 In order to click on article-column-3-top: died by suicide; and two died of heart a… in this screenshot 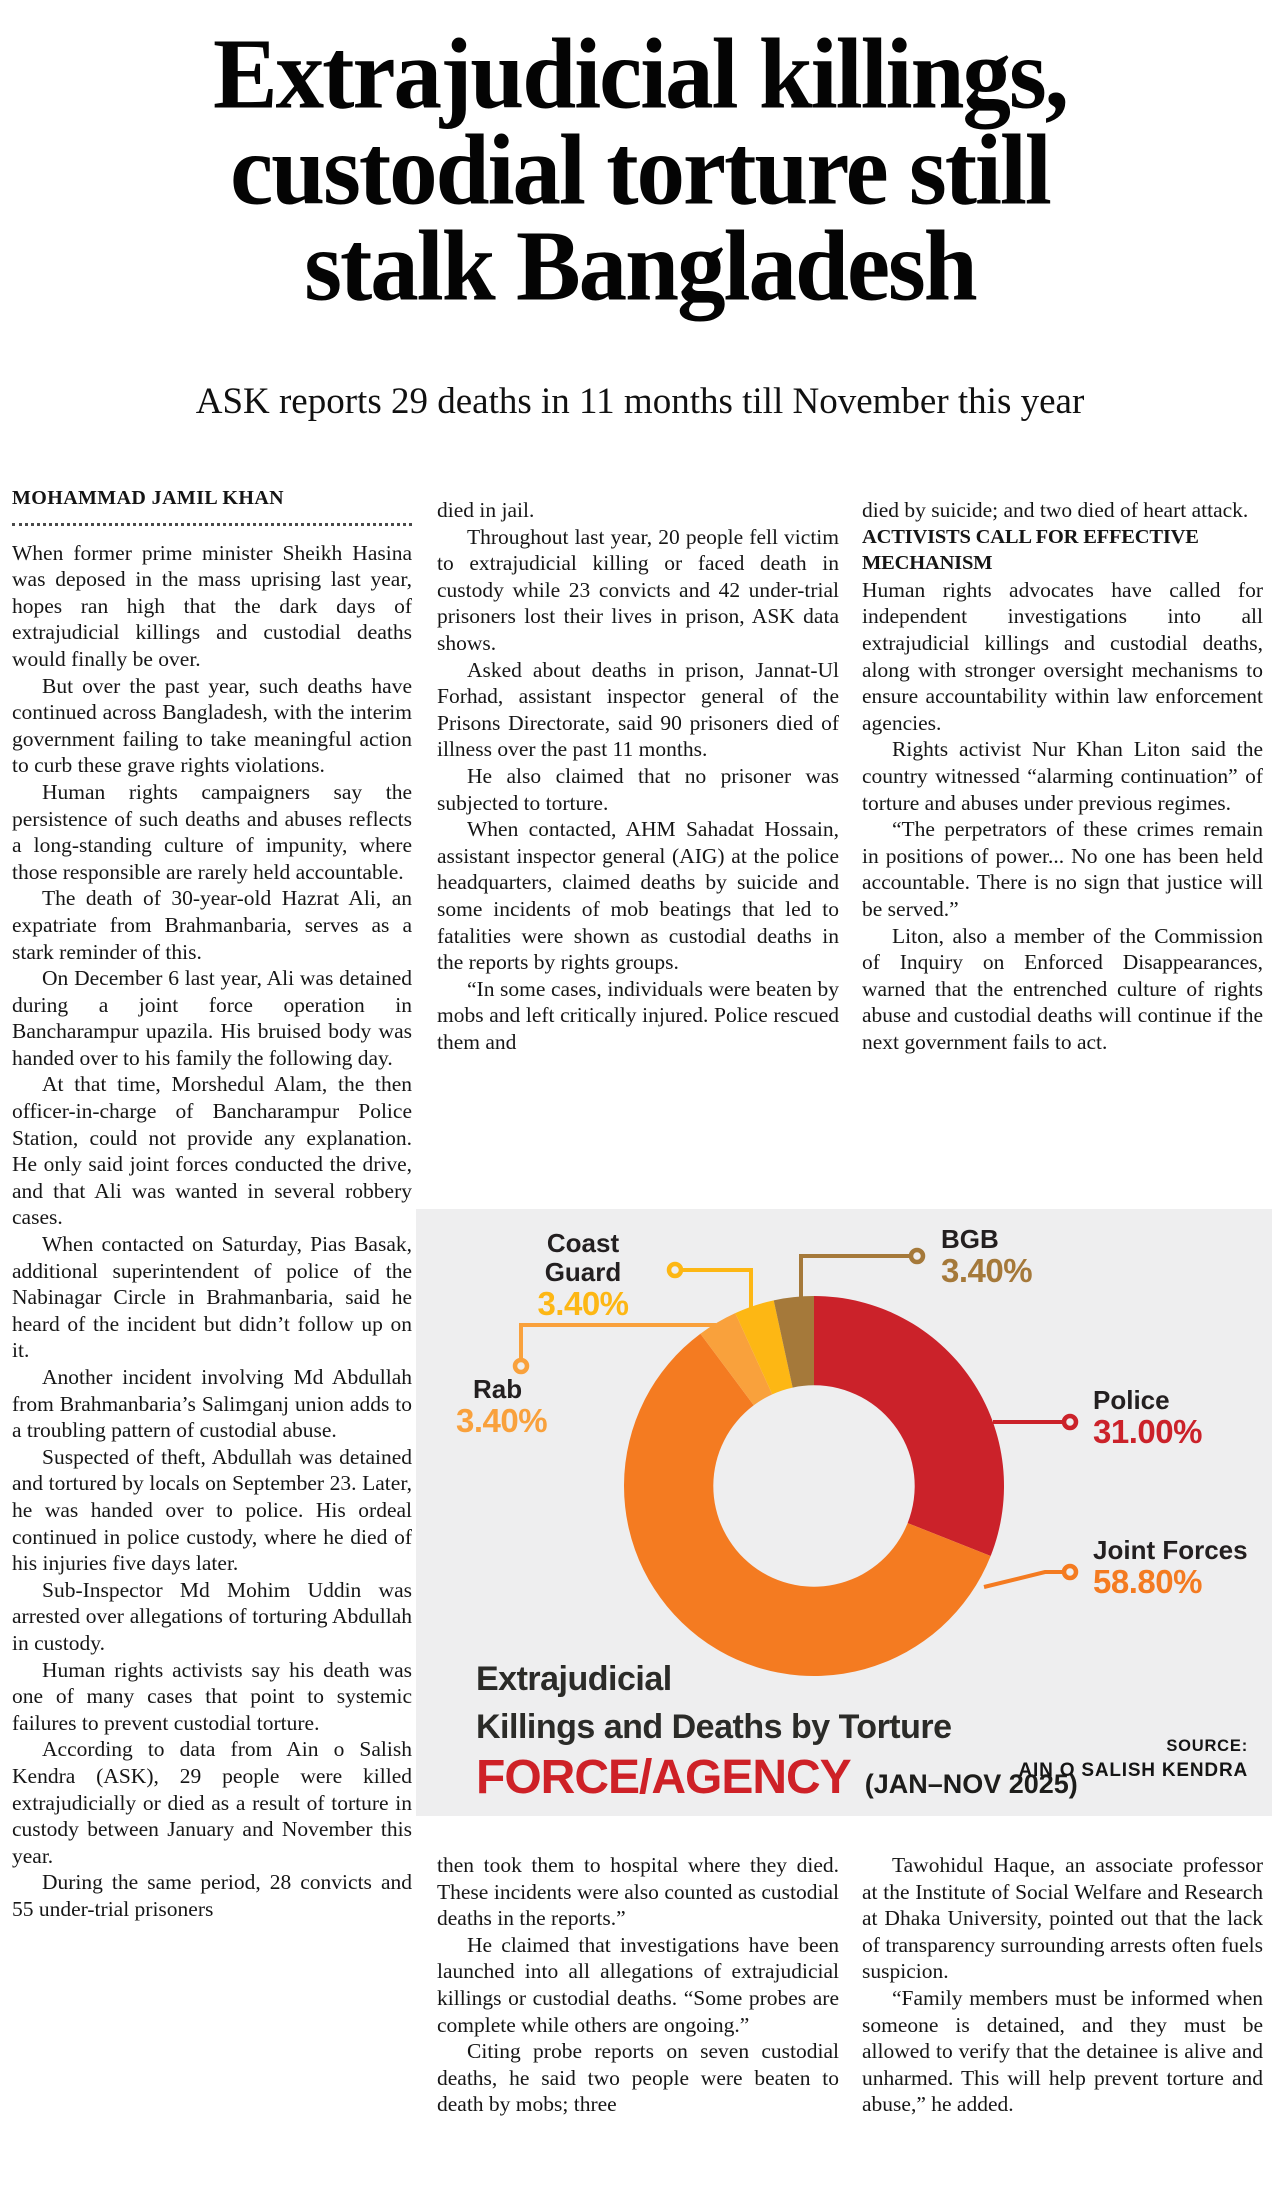, I will do `click(1062, 850)`.